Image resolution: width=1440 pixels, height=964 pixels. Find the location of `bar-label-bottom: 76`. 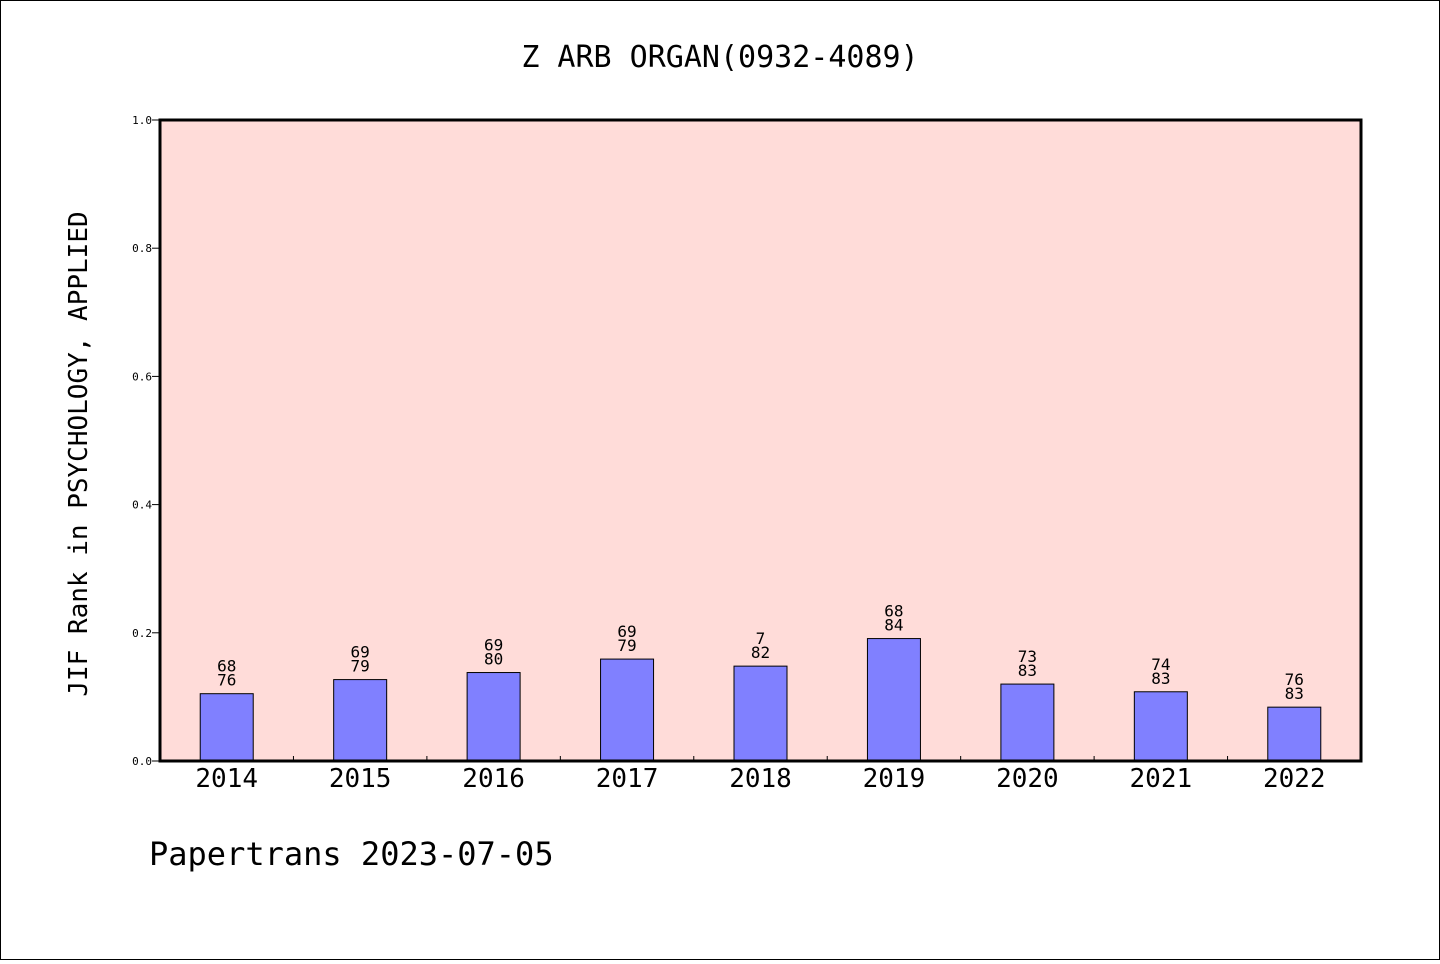

bar-label-bottom: 76 is located at coordinates (226, 680).